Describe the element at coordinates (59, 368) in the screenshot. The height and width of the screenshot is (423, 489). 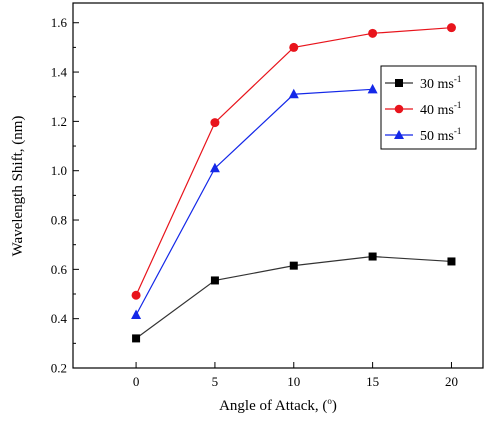
I see `y-tick-label: 0.2` at that location.